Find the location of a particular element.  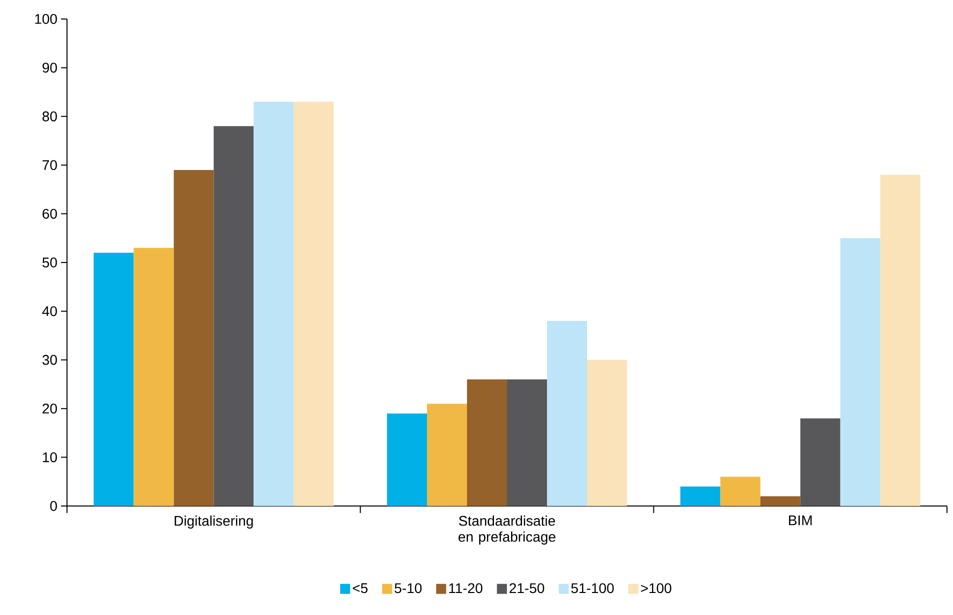

legend-label: 51-100 is located at coordinates (592, 588).